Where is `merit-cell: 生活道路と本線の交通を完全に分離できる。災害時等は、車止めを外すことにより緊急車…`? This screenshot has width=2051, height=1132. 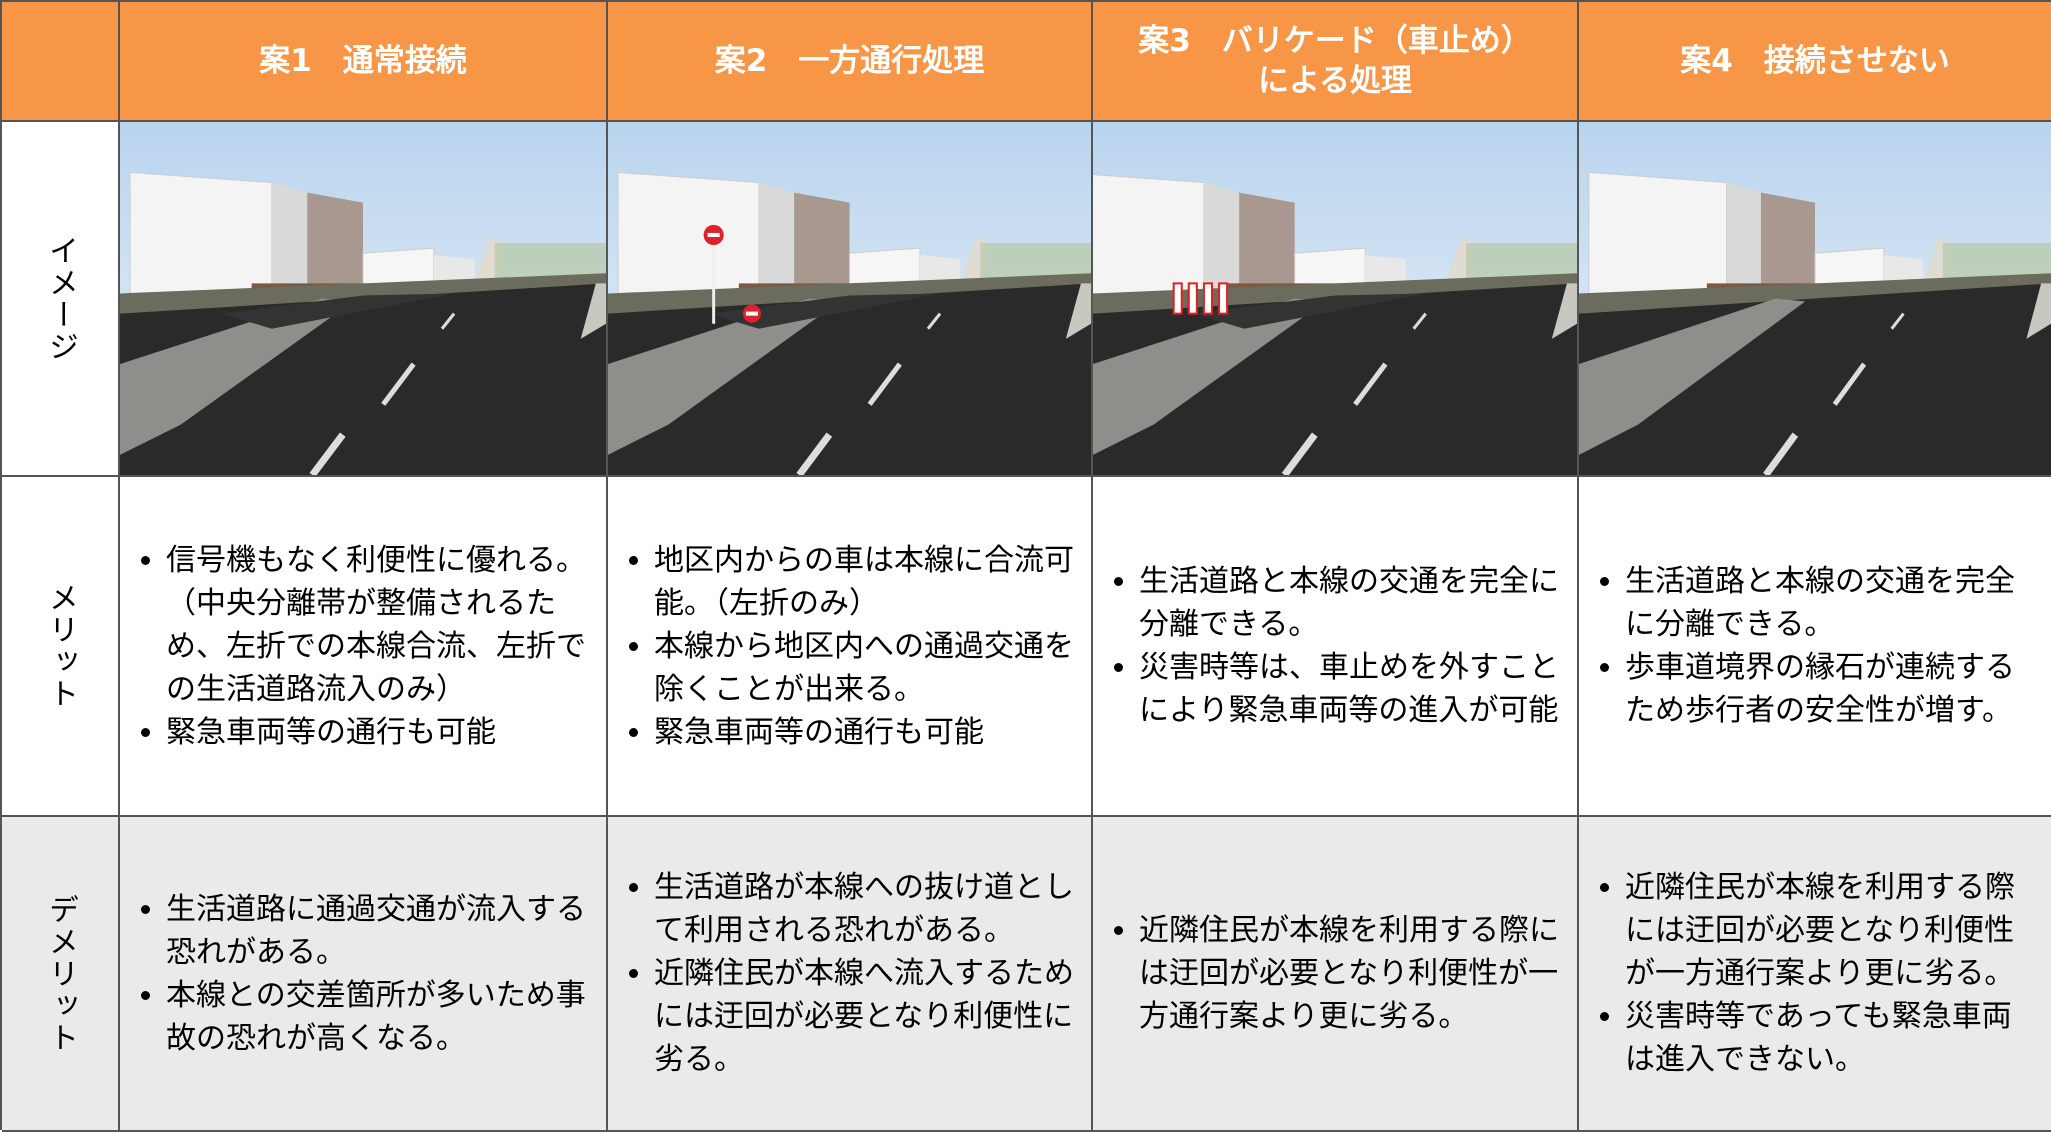 merit-cell: 生活道路と本線の交通を完全に分離できる。災害時等は、車止めを外すことにより緊急車… is located at coordinates (1336, 647).